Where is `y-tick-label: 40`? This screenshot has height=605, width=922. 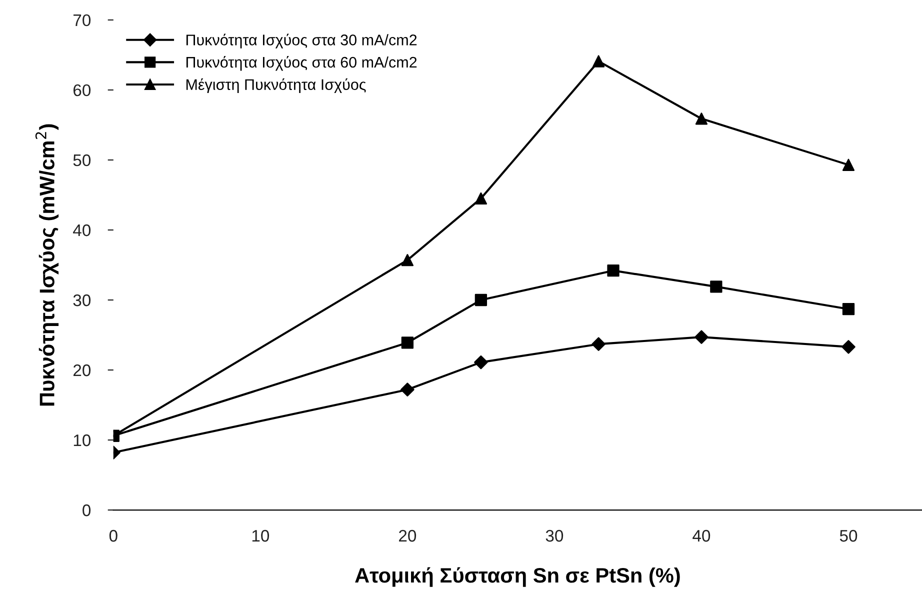
y-tick-label: 40 is located at coordinates (82, 230).